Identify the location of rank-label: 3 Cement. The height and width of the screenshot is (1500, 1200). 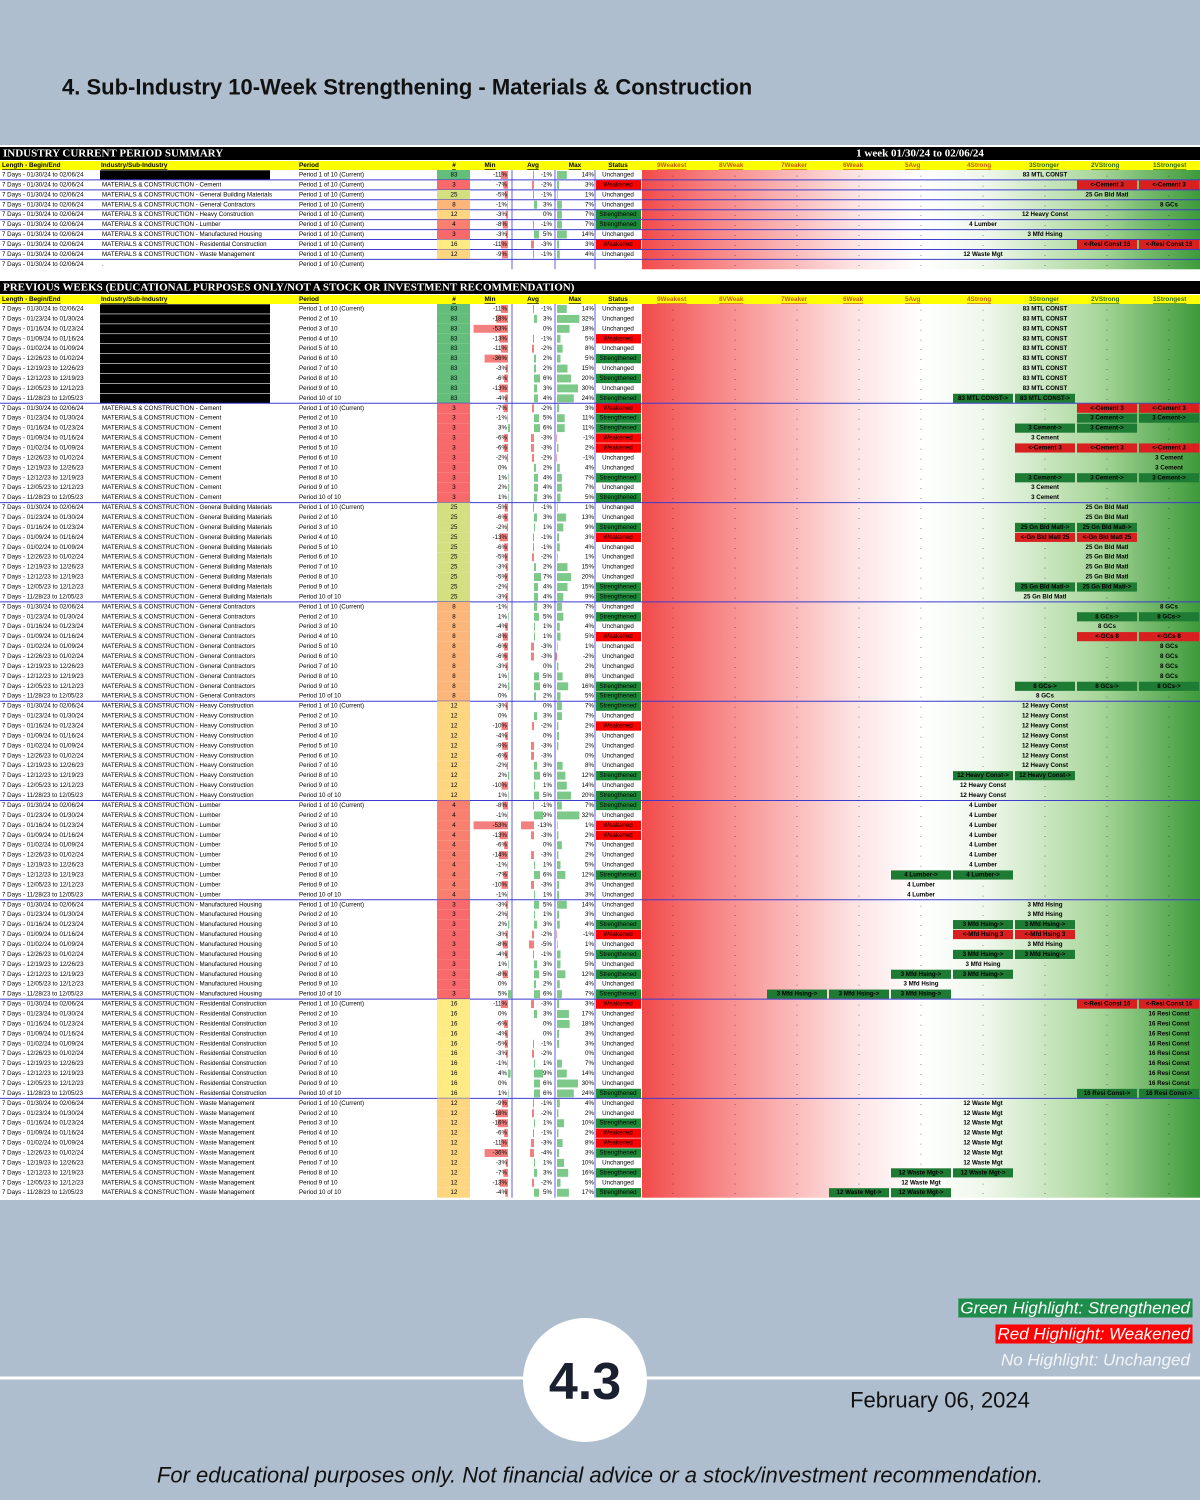
(1045, 487).